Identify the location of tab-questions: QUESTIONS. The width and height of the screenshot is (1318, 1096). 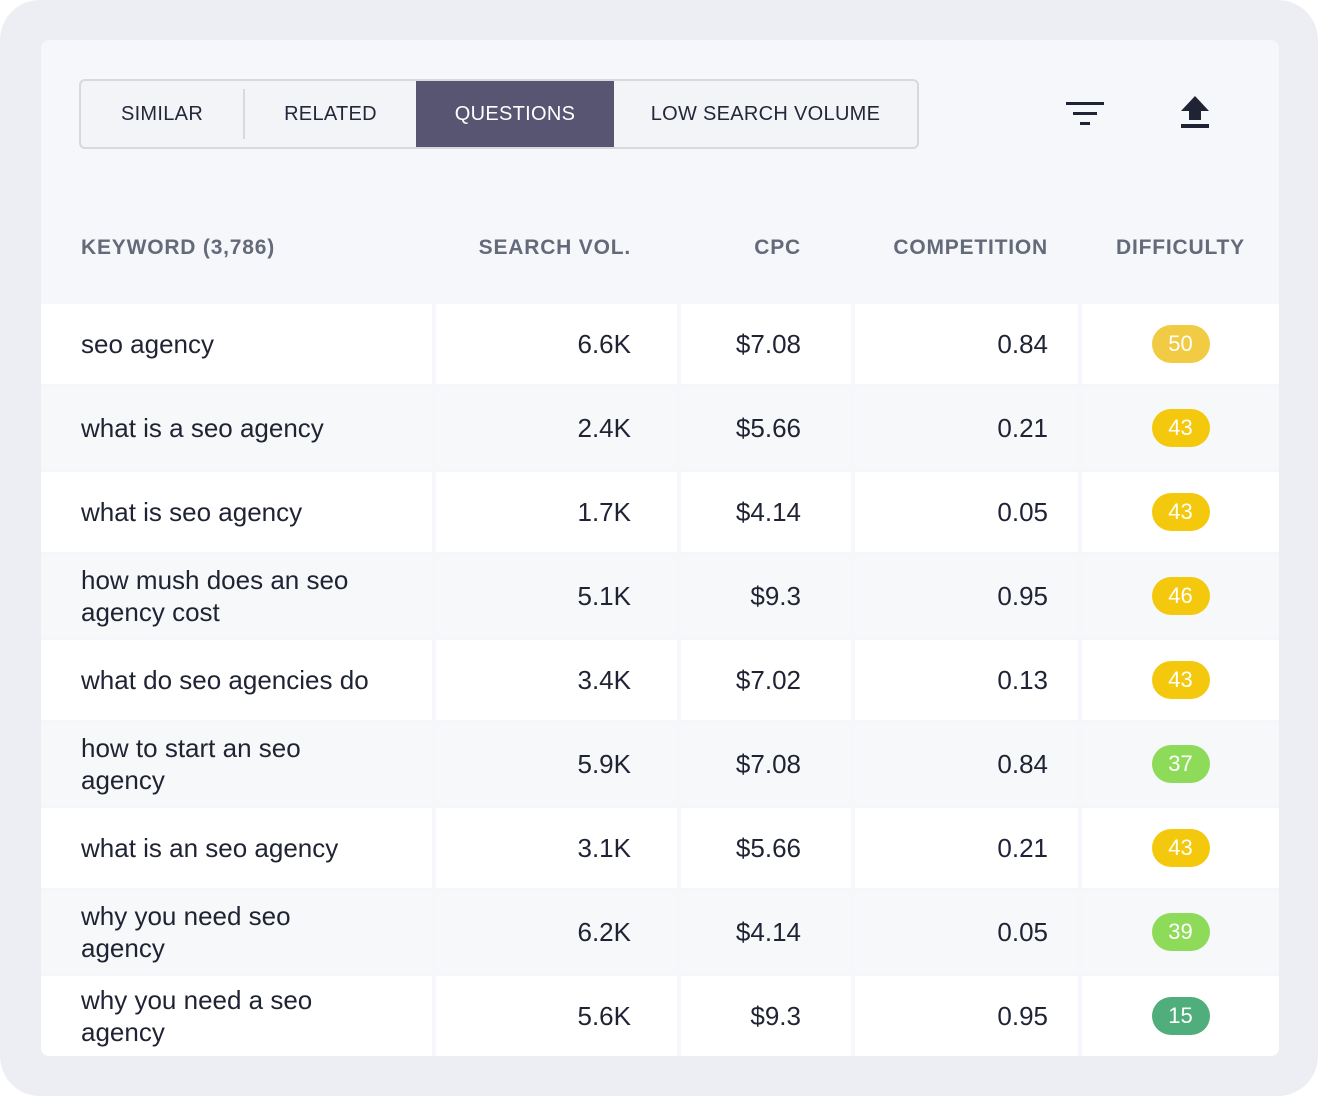
(515, 114).